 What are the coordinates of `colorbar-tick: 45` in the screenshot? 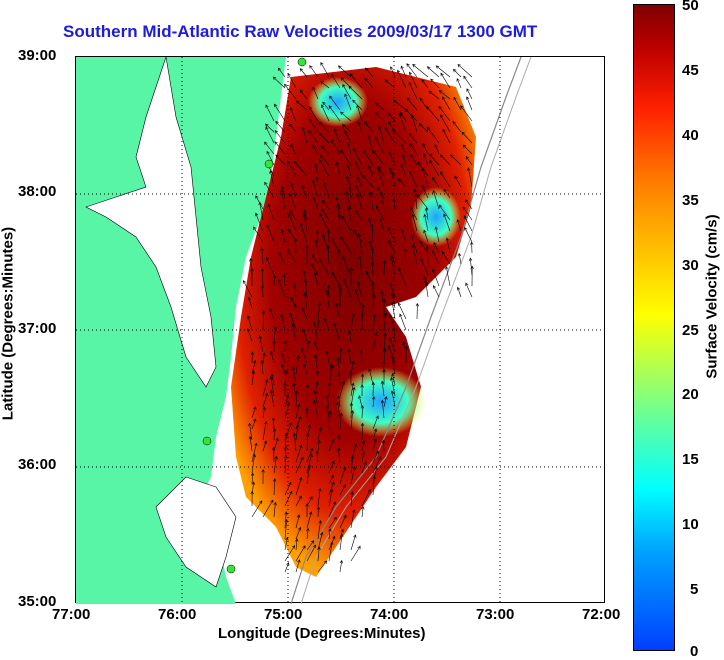 It's located at (690, 70).